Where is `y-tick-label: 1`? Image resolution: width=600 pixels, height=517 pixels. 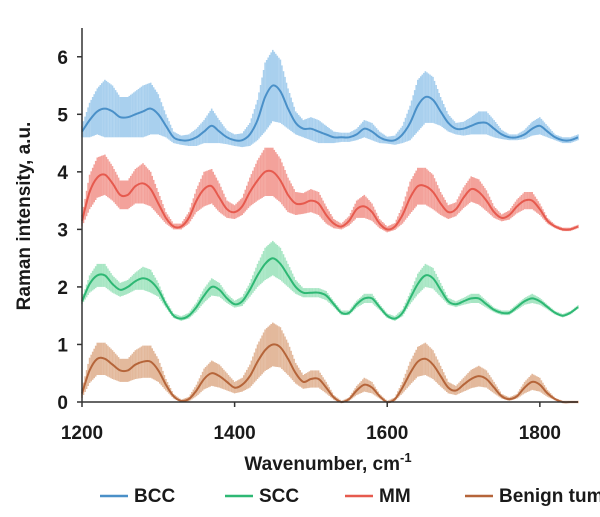 y-tick-label: 1 is located at coordinates (62, 345).